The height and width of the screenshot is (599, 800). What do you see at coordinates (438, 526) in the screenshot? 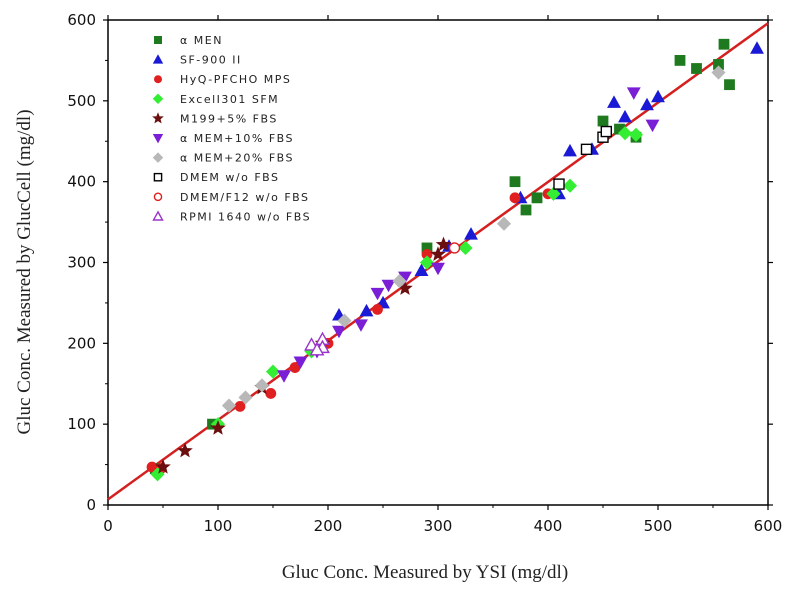
I see `x-tick-label: 300` at bounding box center [438, 526].